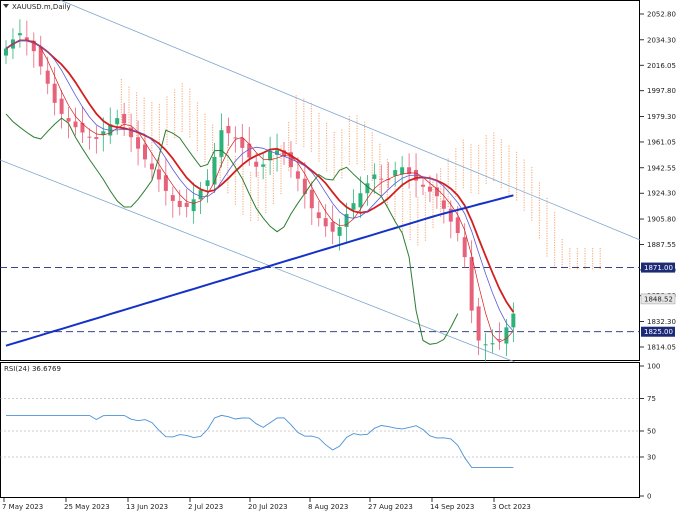 The width and height of the screenshot is (678, 516). I want to click on rsi-title: RSI(24) 36.6769, so click(32, 369).